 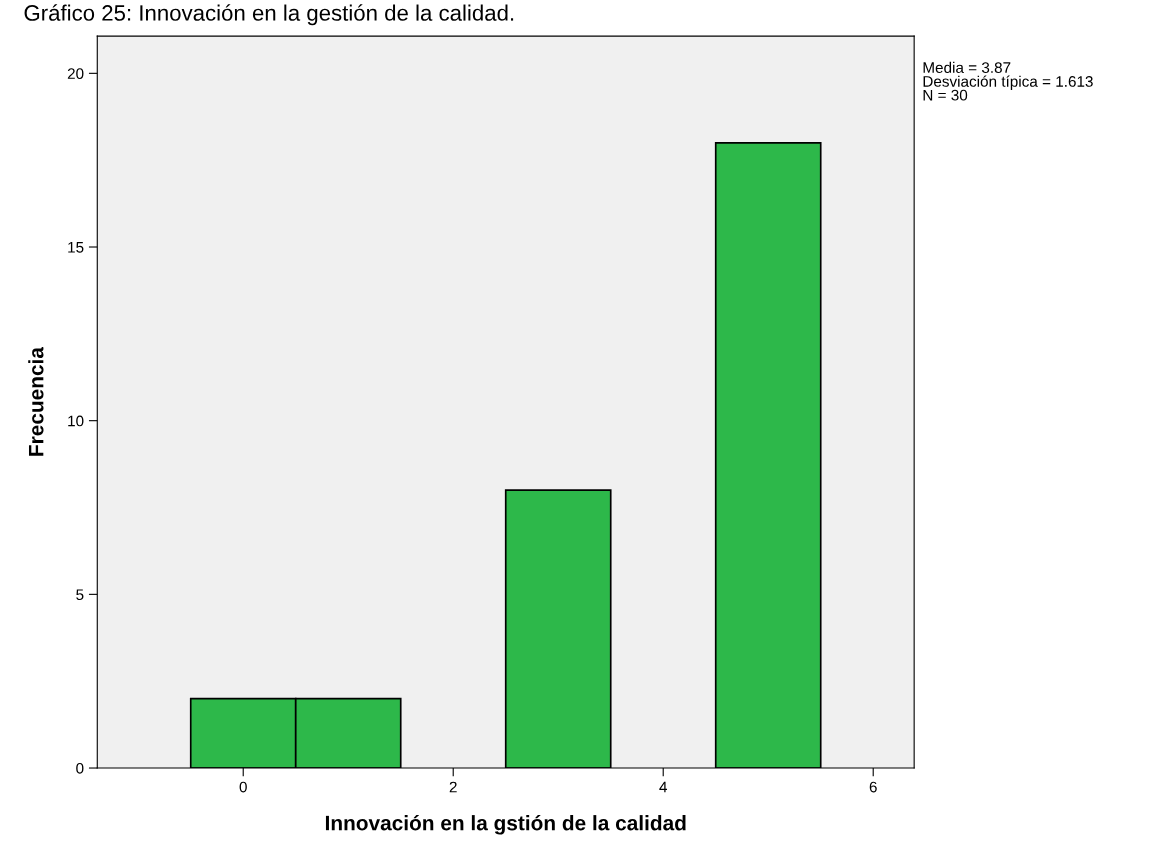 I want to click on x-tick-label: 6, so click(x=873, y=787).